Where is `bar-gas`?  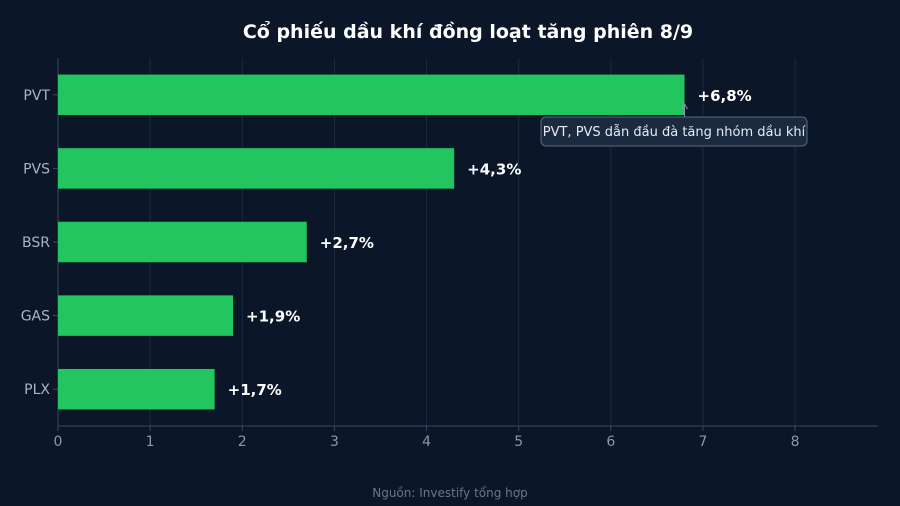
bar-gas is located at coordinates (146, 315).